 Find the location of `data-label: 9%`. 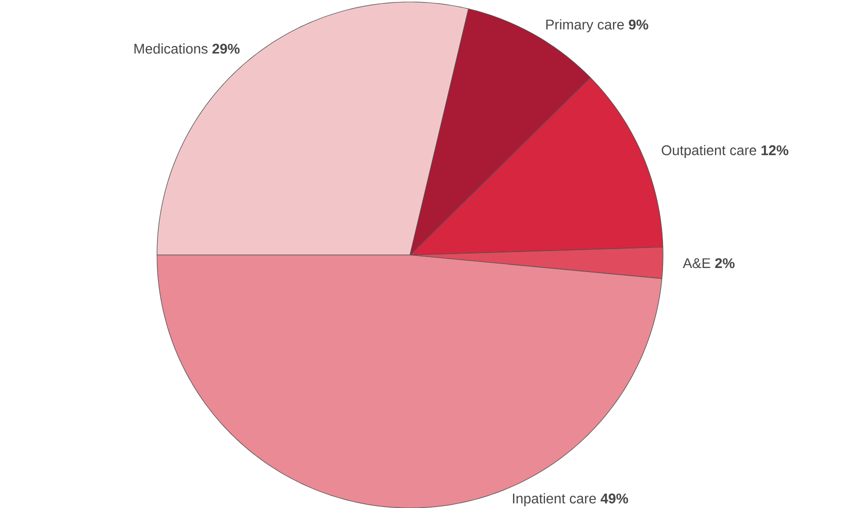

data-label: 9% is located at coordinates (638, 24).